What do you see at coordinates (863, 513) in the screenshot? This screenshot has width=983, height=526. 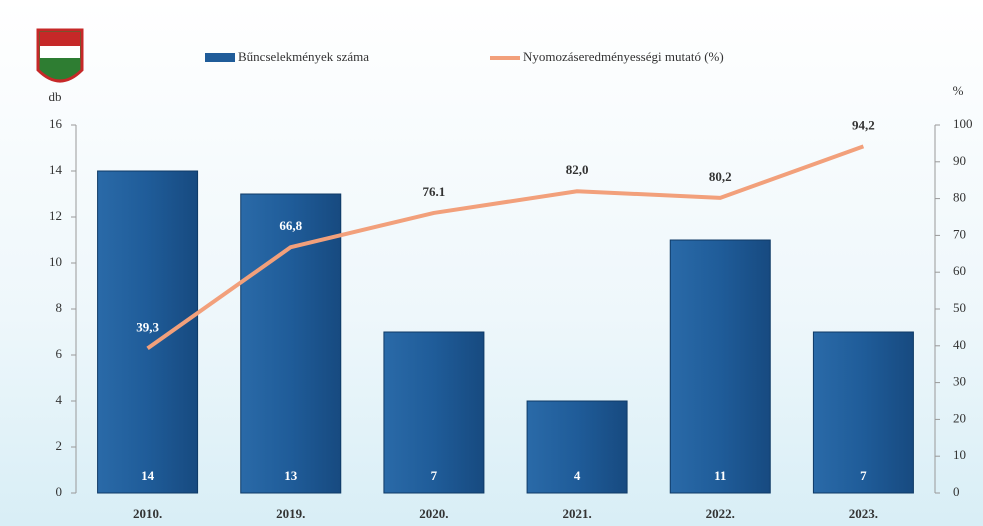 I see `x-tick-label: 2023.` at bounding box center [863, 513].